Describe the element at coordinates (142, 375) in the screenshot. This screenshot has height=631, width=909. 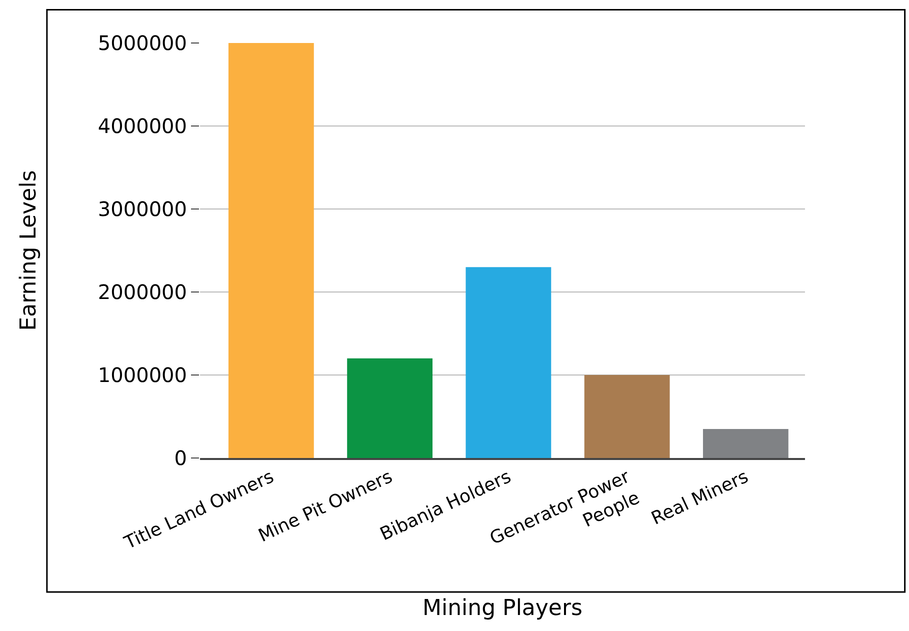
I see `y-tick-label: 1000000` at that location.